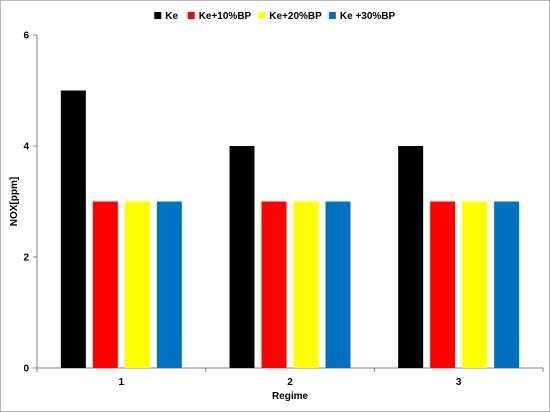  I want to click on x-tick-label: 2, so click(290, 382).